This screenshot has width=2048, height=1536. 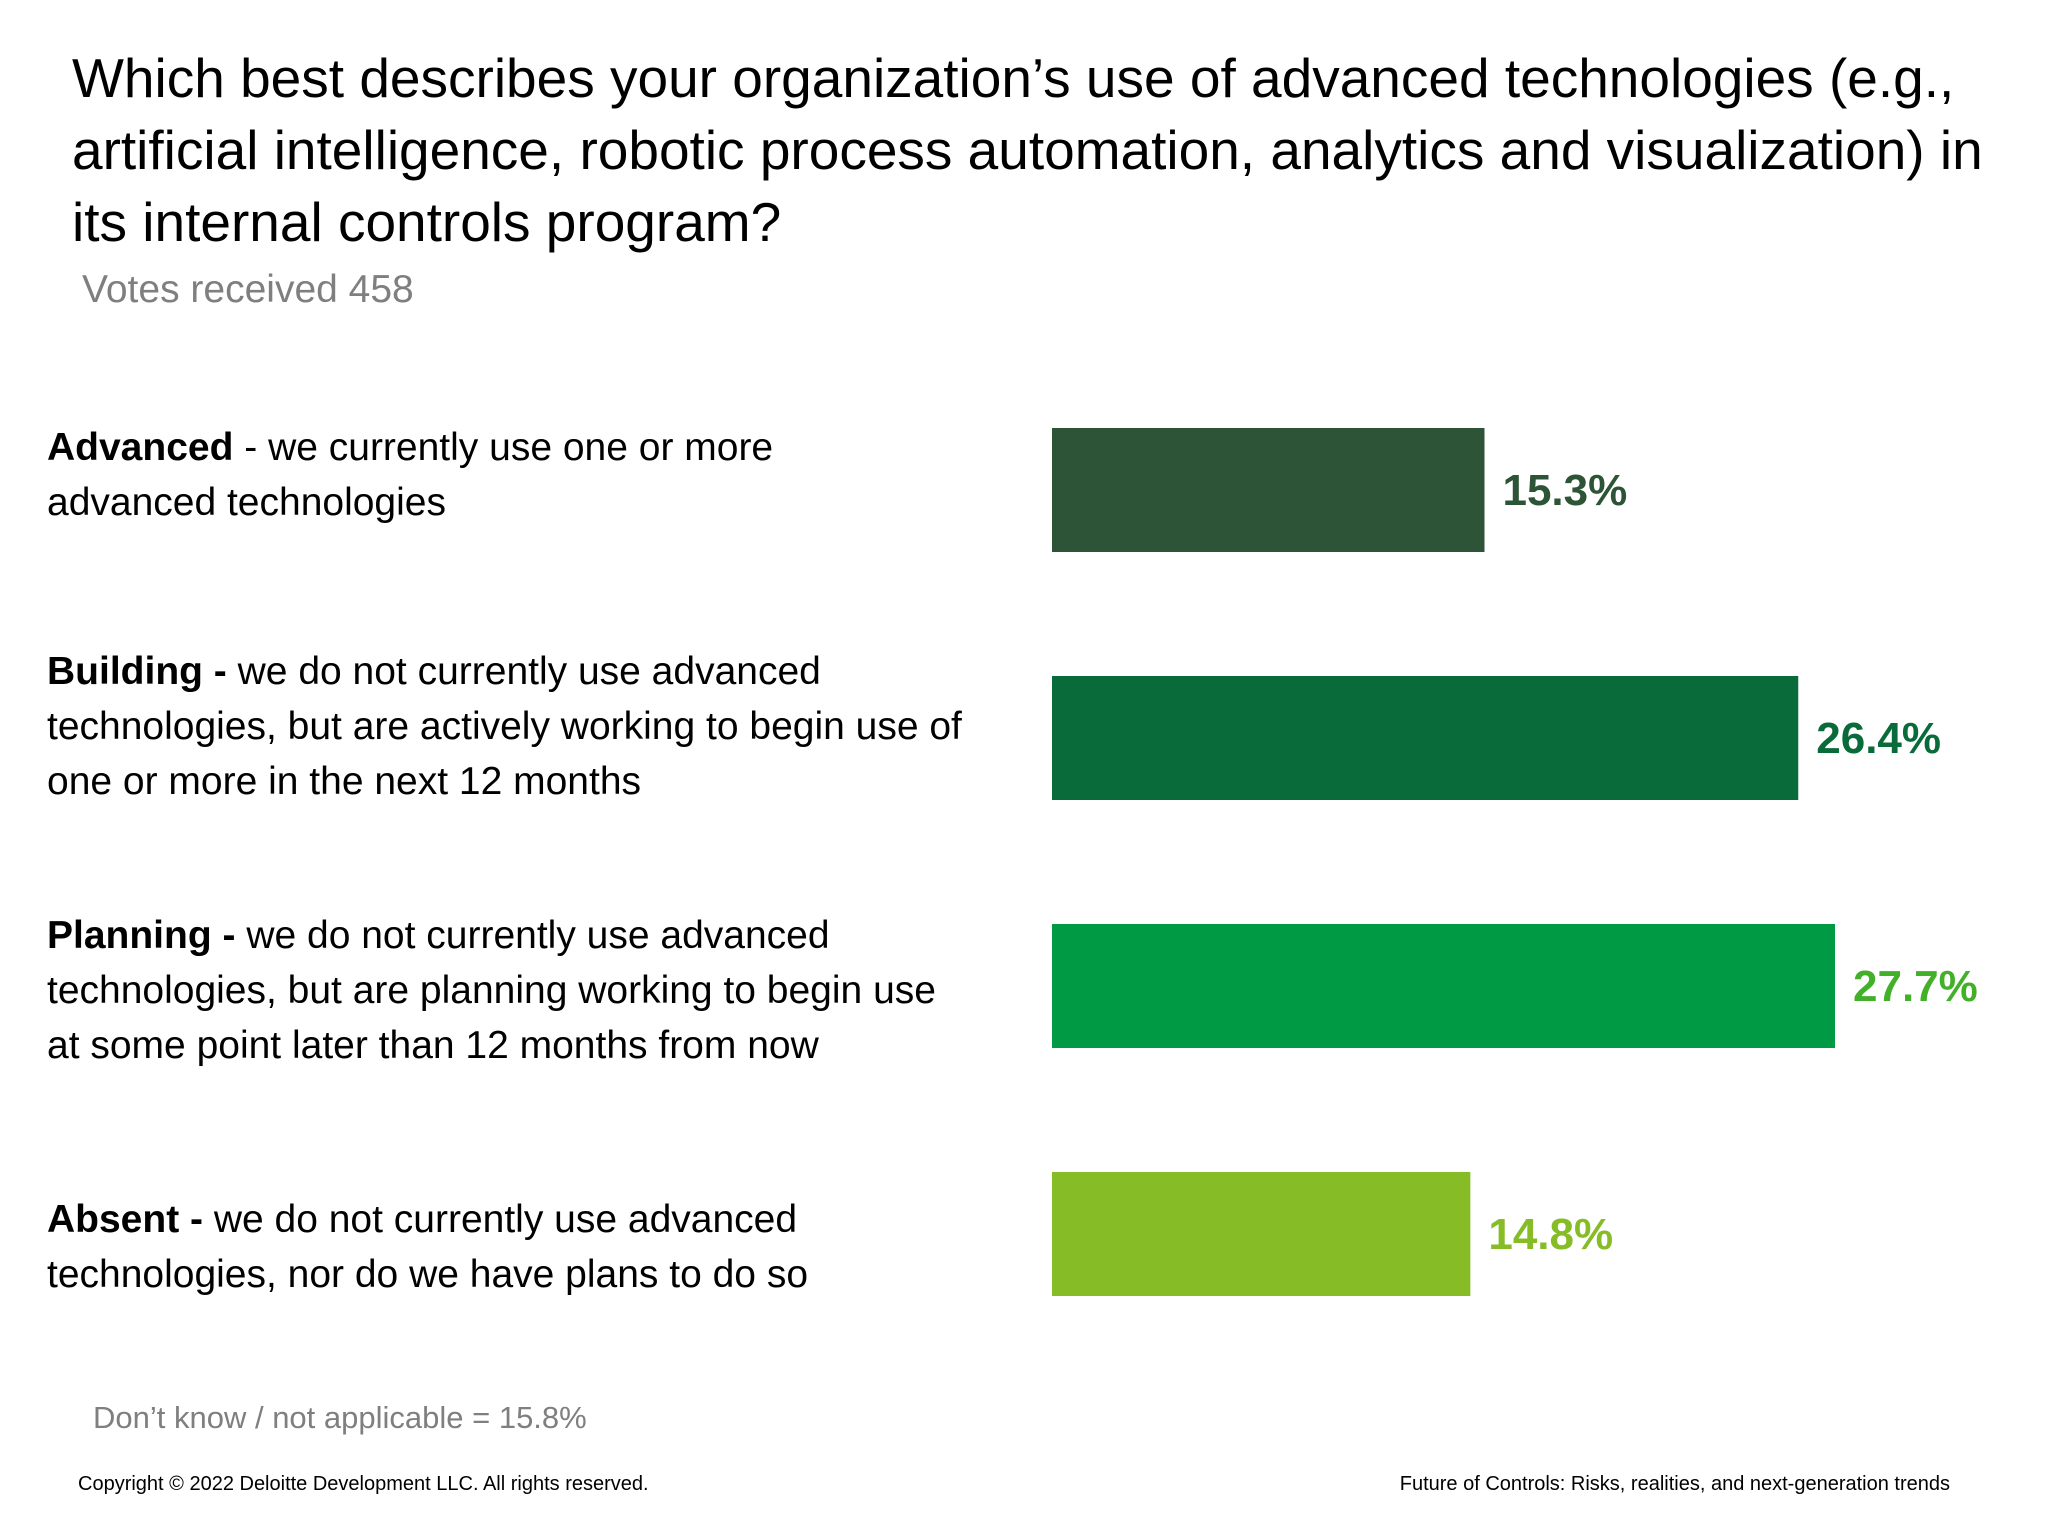 What do you see at coordinates (1261, 1234) in the screenshot?
I see `bar-absent` at bounding box center [1261, 1234].